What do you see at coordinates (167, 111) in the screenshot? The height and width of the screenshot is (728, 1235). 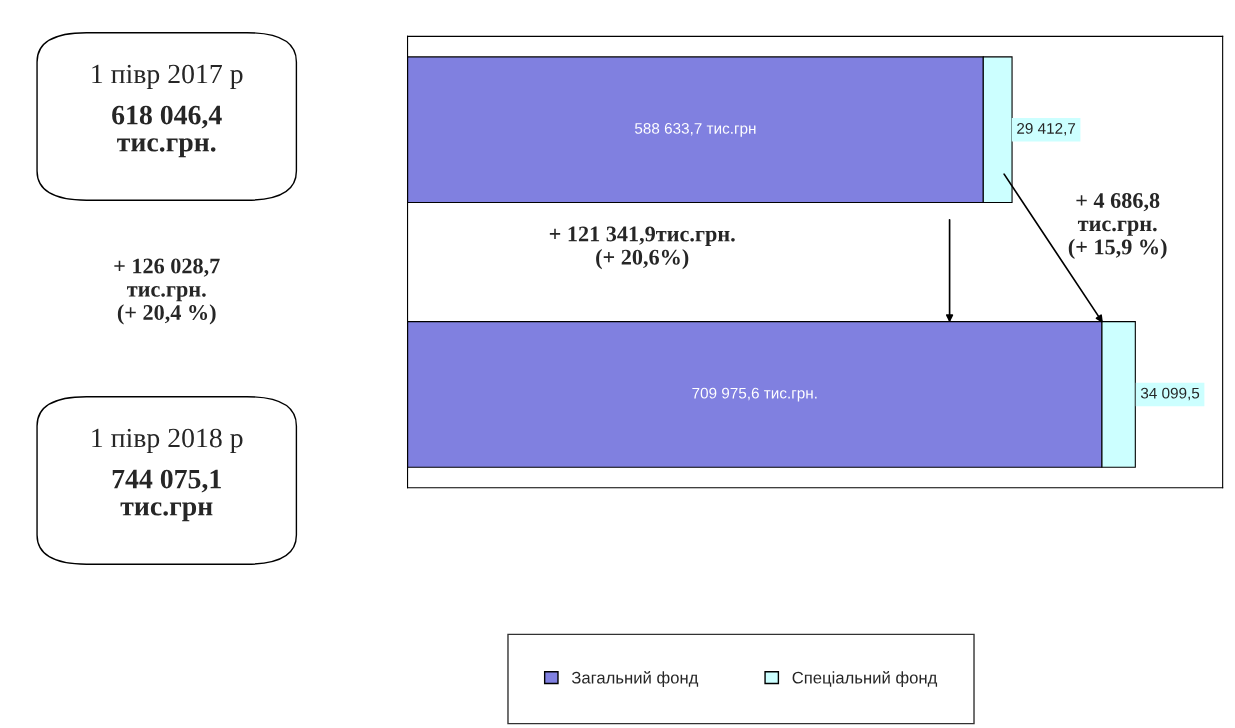 I see `text: 1 півр 2017 р 618 046,4 тис.грн.` at bounding box center [167, 111].